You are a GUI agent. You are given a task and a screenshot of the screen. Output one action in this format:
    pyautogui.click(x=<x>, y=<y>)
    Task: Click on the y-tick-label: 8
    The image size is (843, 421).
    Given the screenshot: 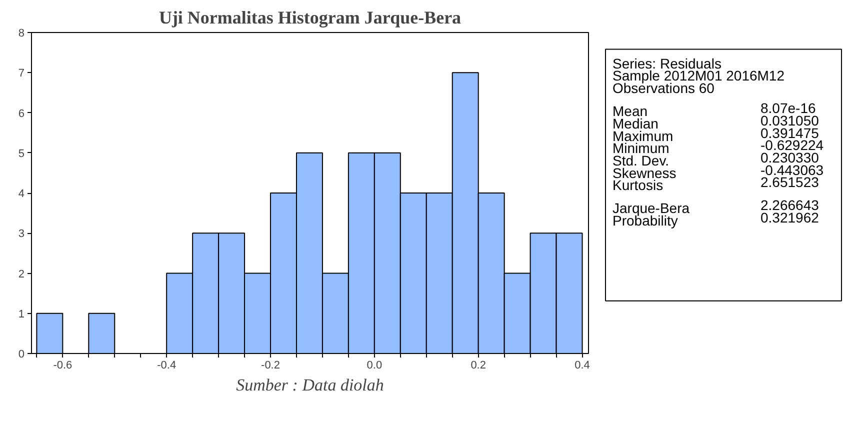 What is the action you would take?
    pyautogui.click(x=21, y=34)
    